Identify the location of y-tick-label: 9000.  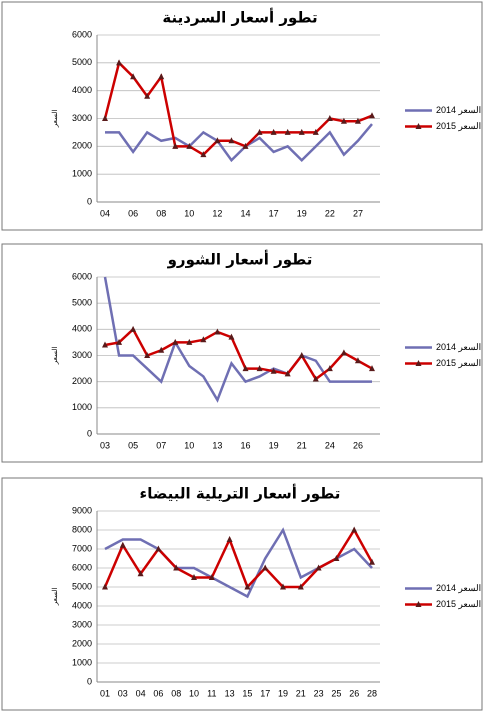
(82, 510).